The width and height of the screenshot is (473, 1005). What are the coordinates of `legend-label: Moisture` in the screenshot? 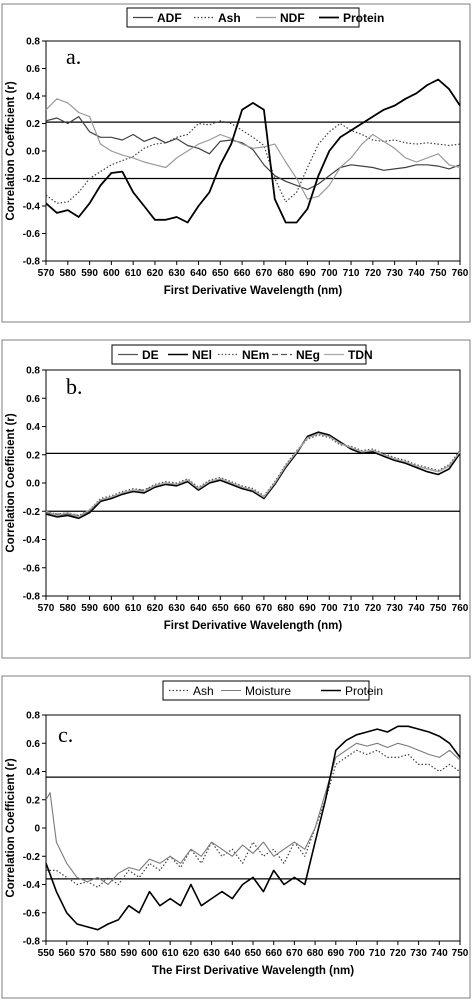 It's located at (268, 691).